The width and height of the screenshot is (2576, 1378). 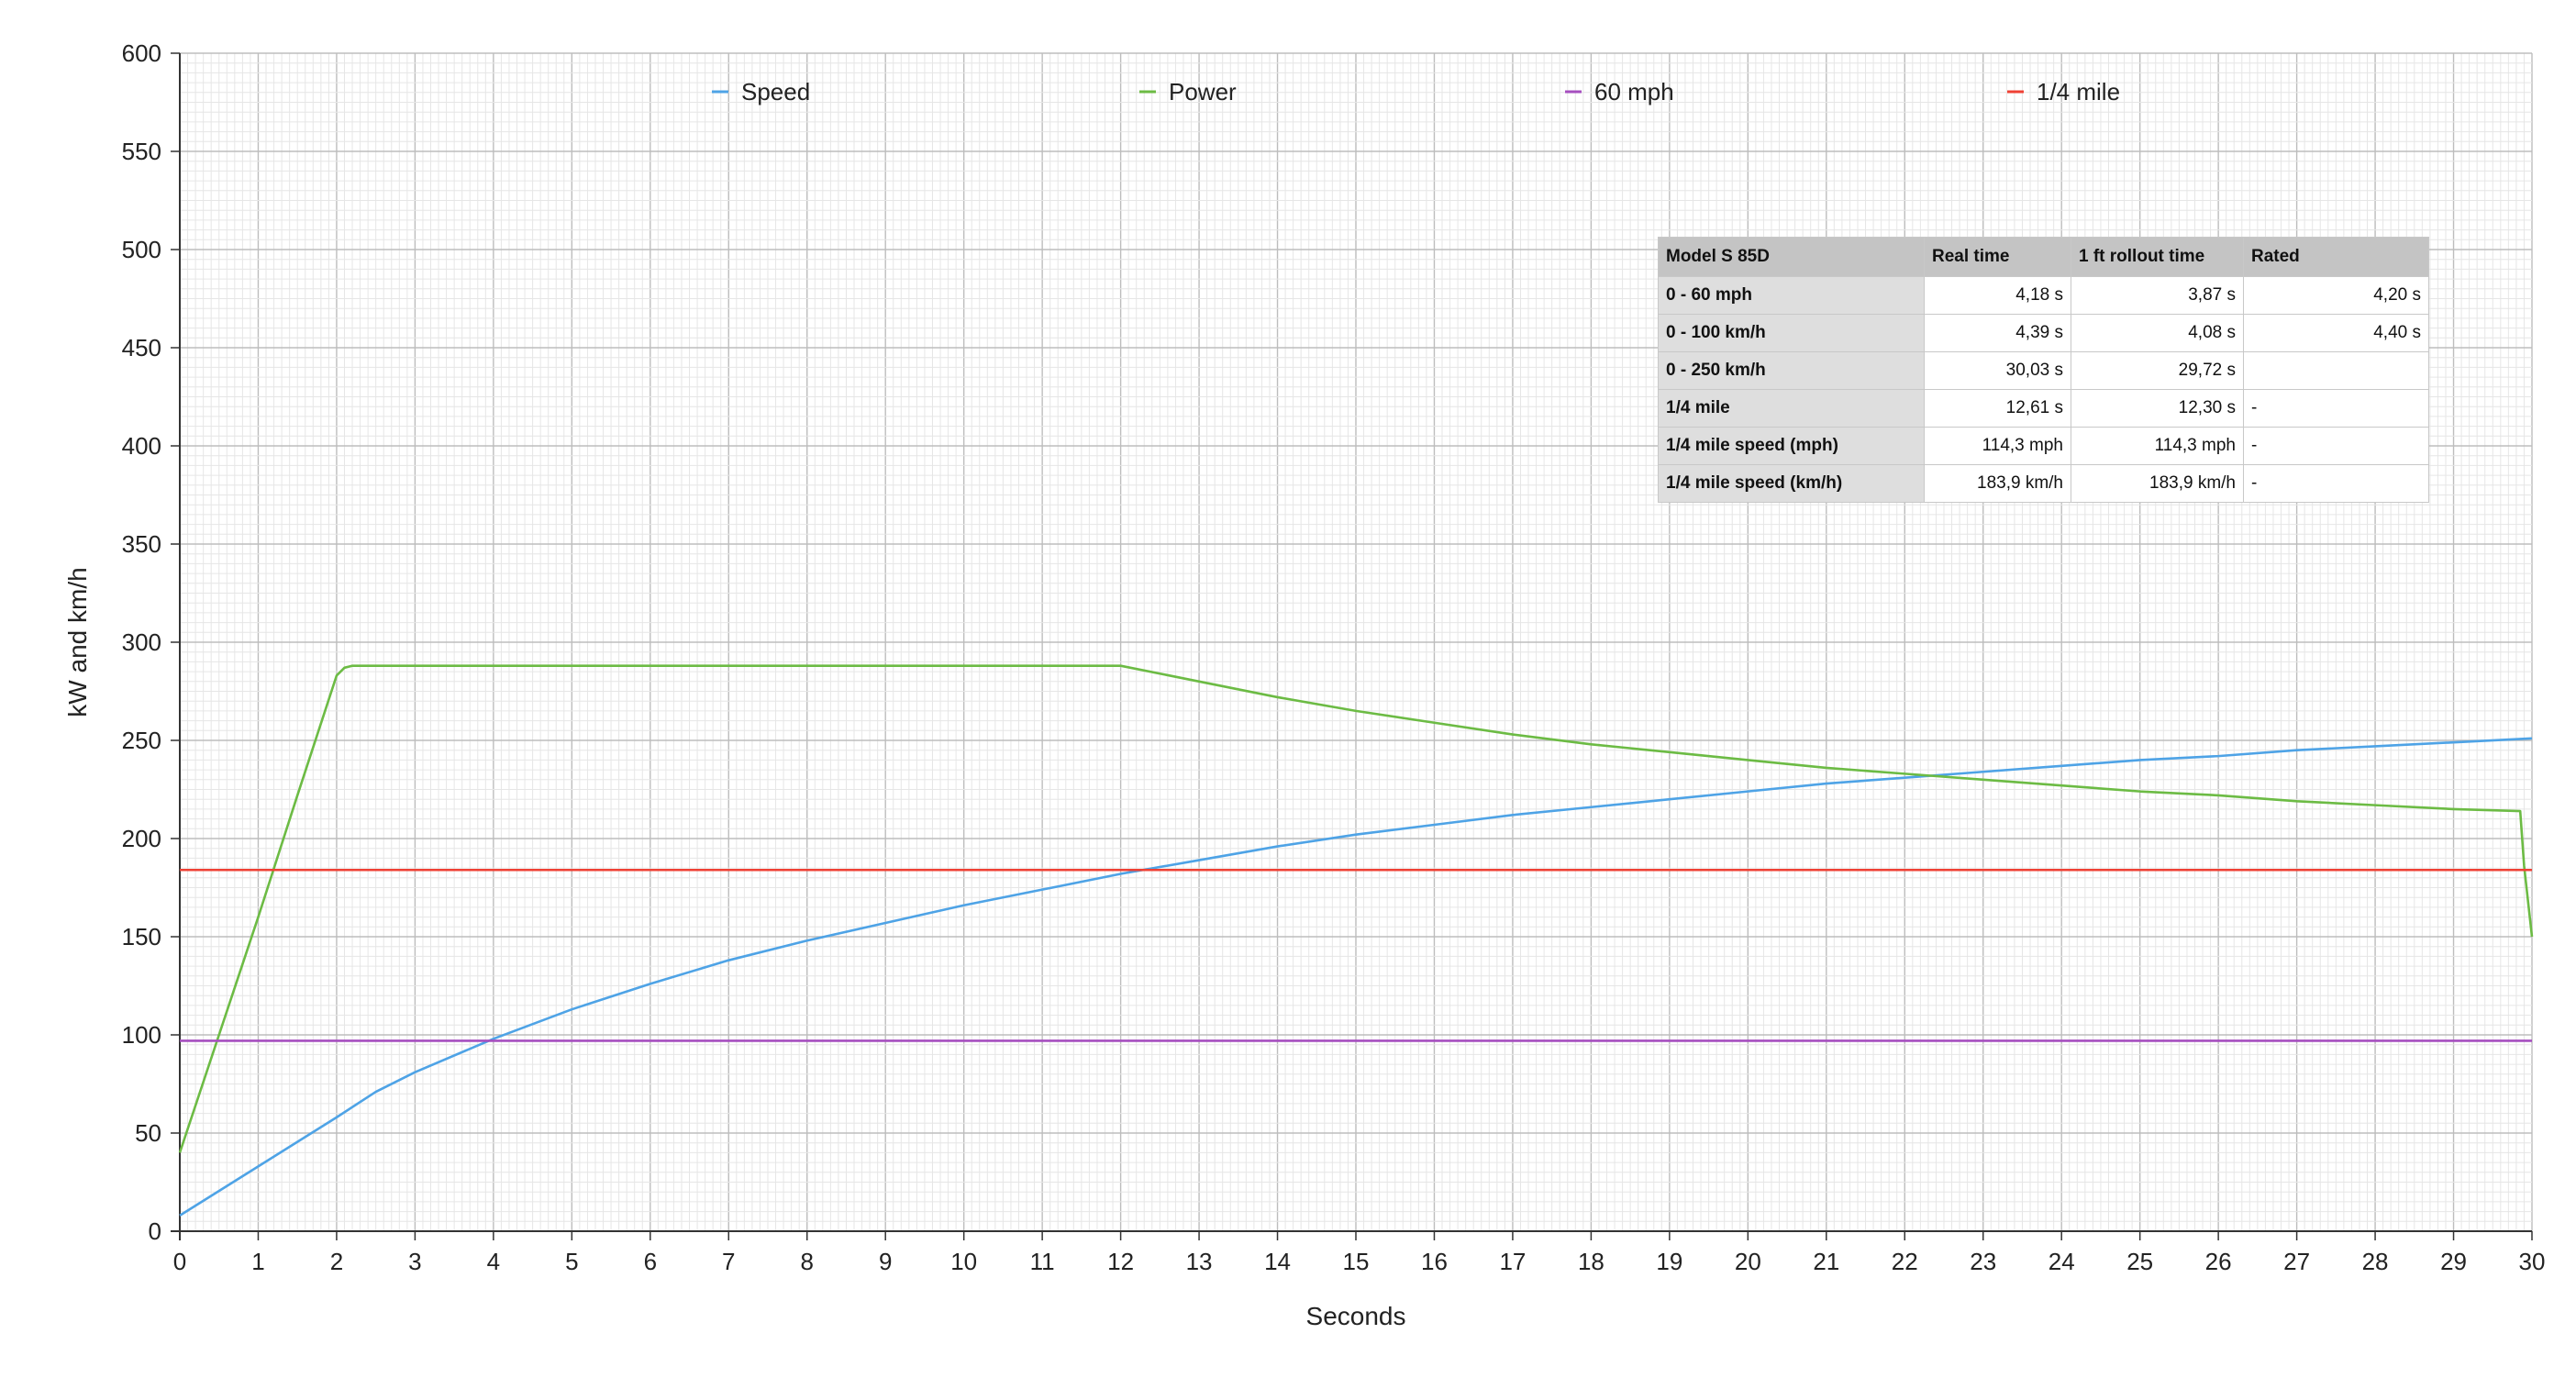 I want to click on x-tick-label: 2, so click(x=336, y=1261).